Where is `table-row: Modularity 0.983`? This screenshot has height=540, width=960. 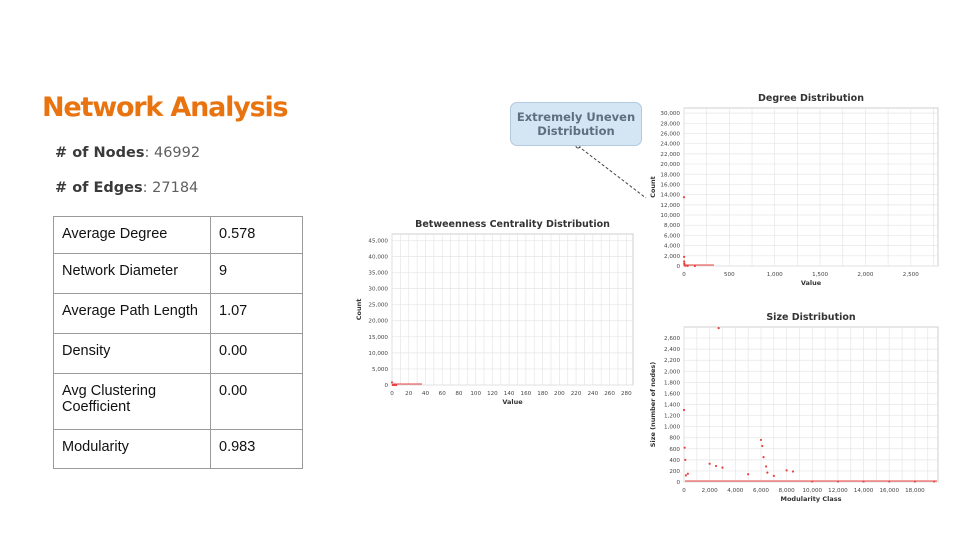
table-row: Modularity 0.983 is located at coordinates (178, 449).